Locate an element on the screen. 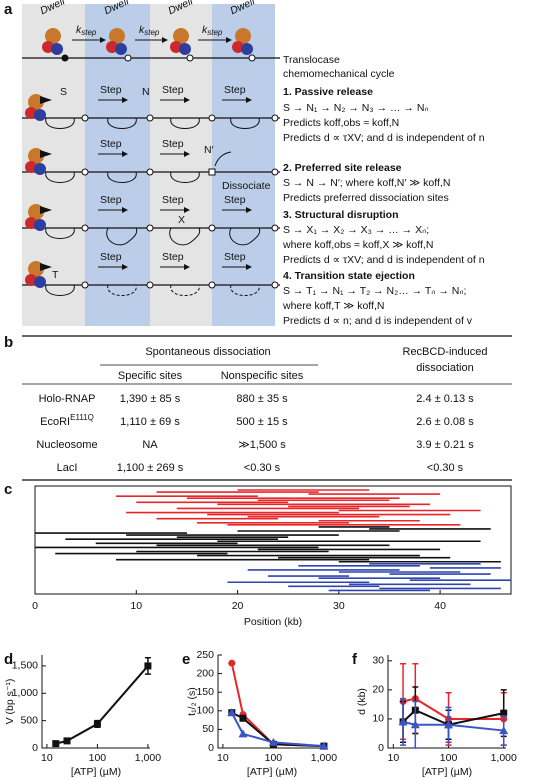 This screenshot has height=779, width=533. y-tick-label: 0 is located at coordinates (381, 748).